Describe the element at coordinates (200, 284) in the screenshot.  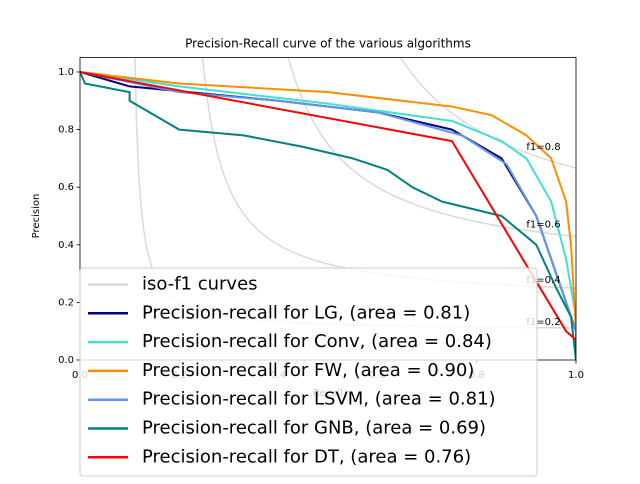
I see `legend-label: iso-f1 curves` at that location.